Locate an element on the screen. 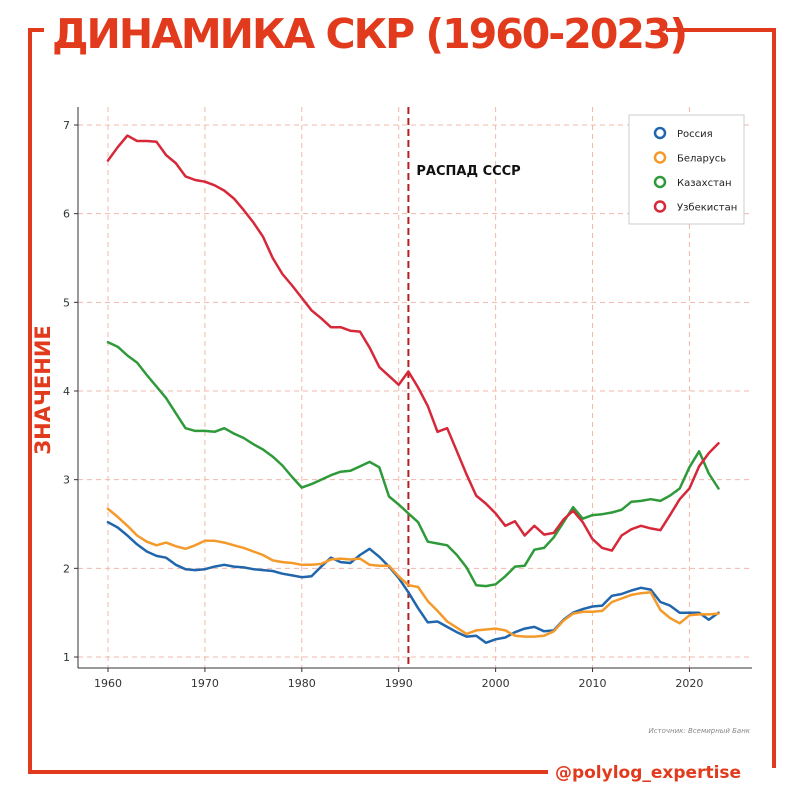  frame-top-right is located at coordinates (721, 30).